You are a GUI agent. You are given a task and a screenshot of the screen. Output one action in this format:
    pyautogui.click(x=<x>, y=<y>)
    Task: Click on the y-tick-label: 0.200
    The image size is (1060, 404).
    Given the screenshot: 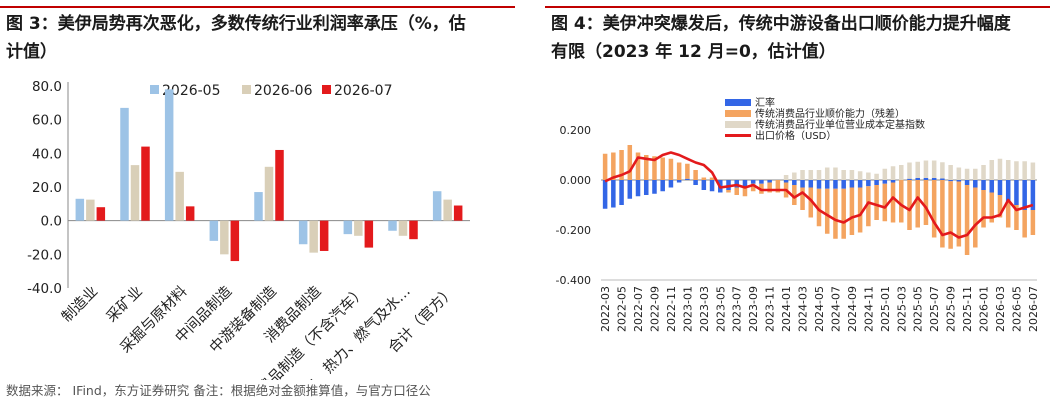 What is the action you would take?
    pyautogui.click(x=576, y=130)
    